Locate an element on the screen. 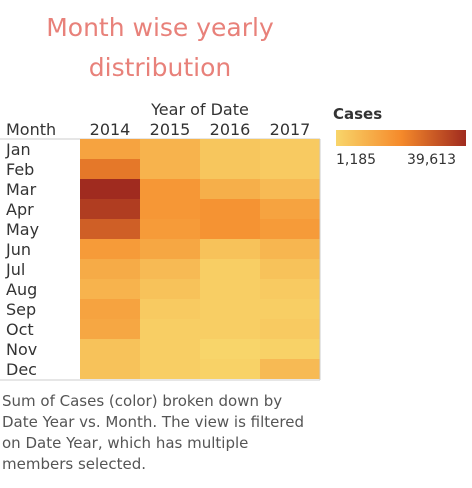  row-label-jul: Jul is located at coordinates (15, 269).